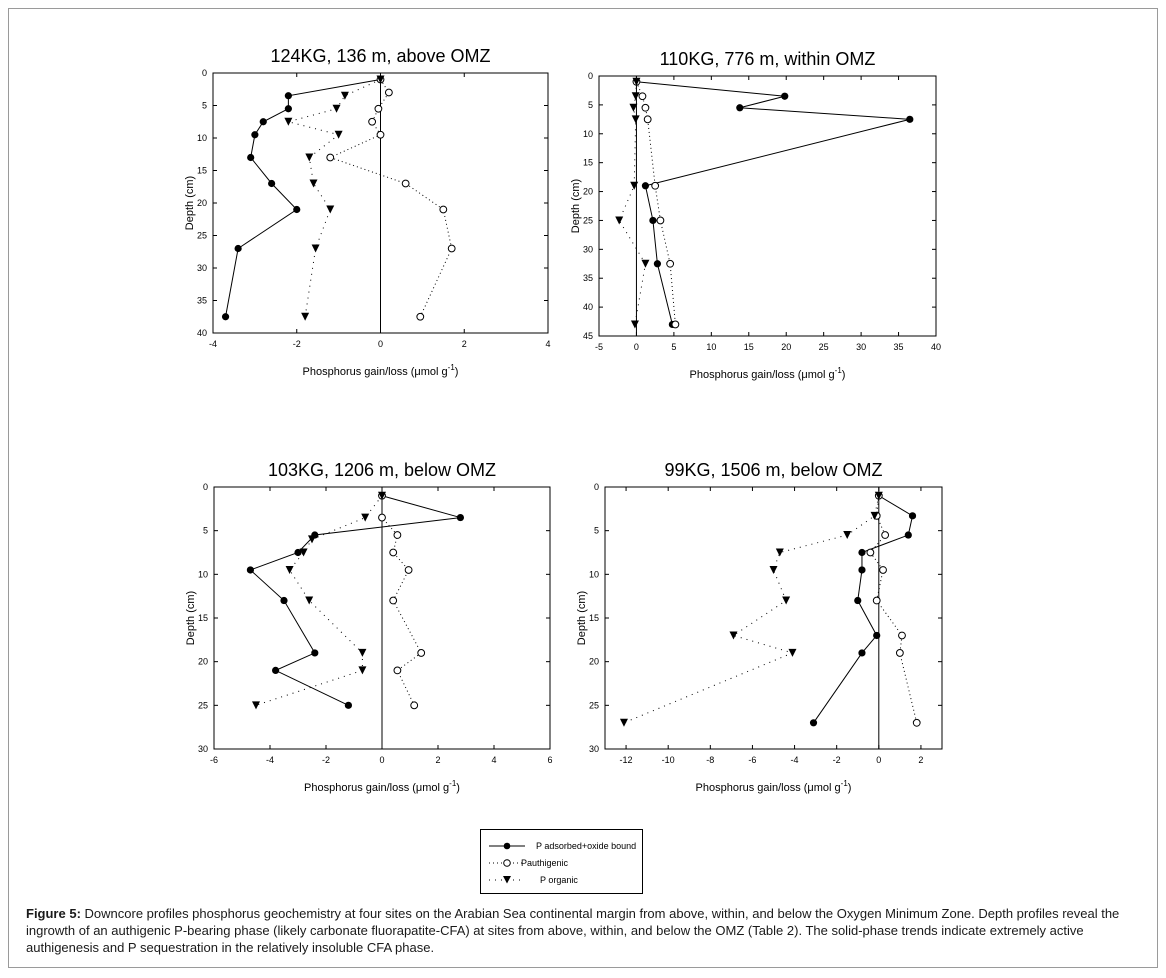  I want to click on legend-swatch-filled-circle, so click(507, 846).